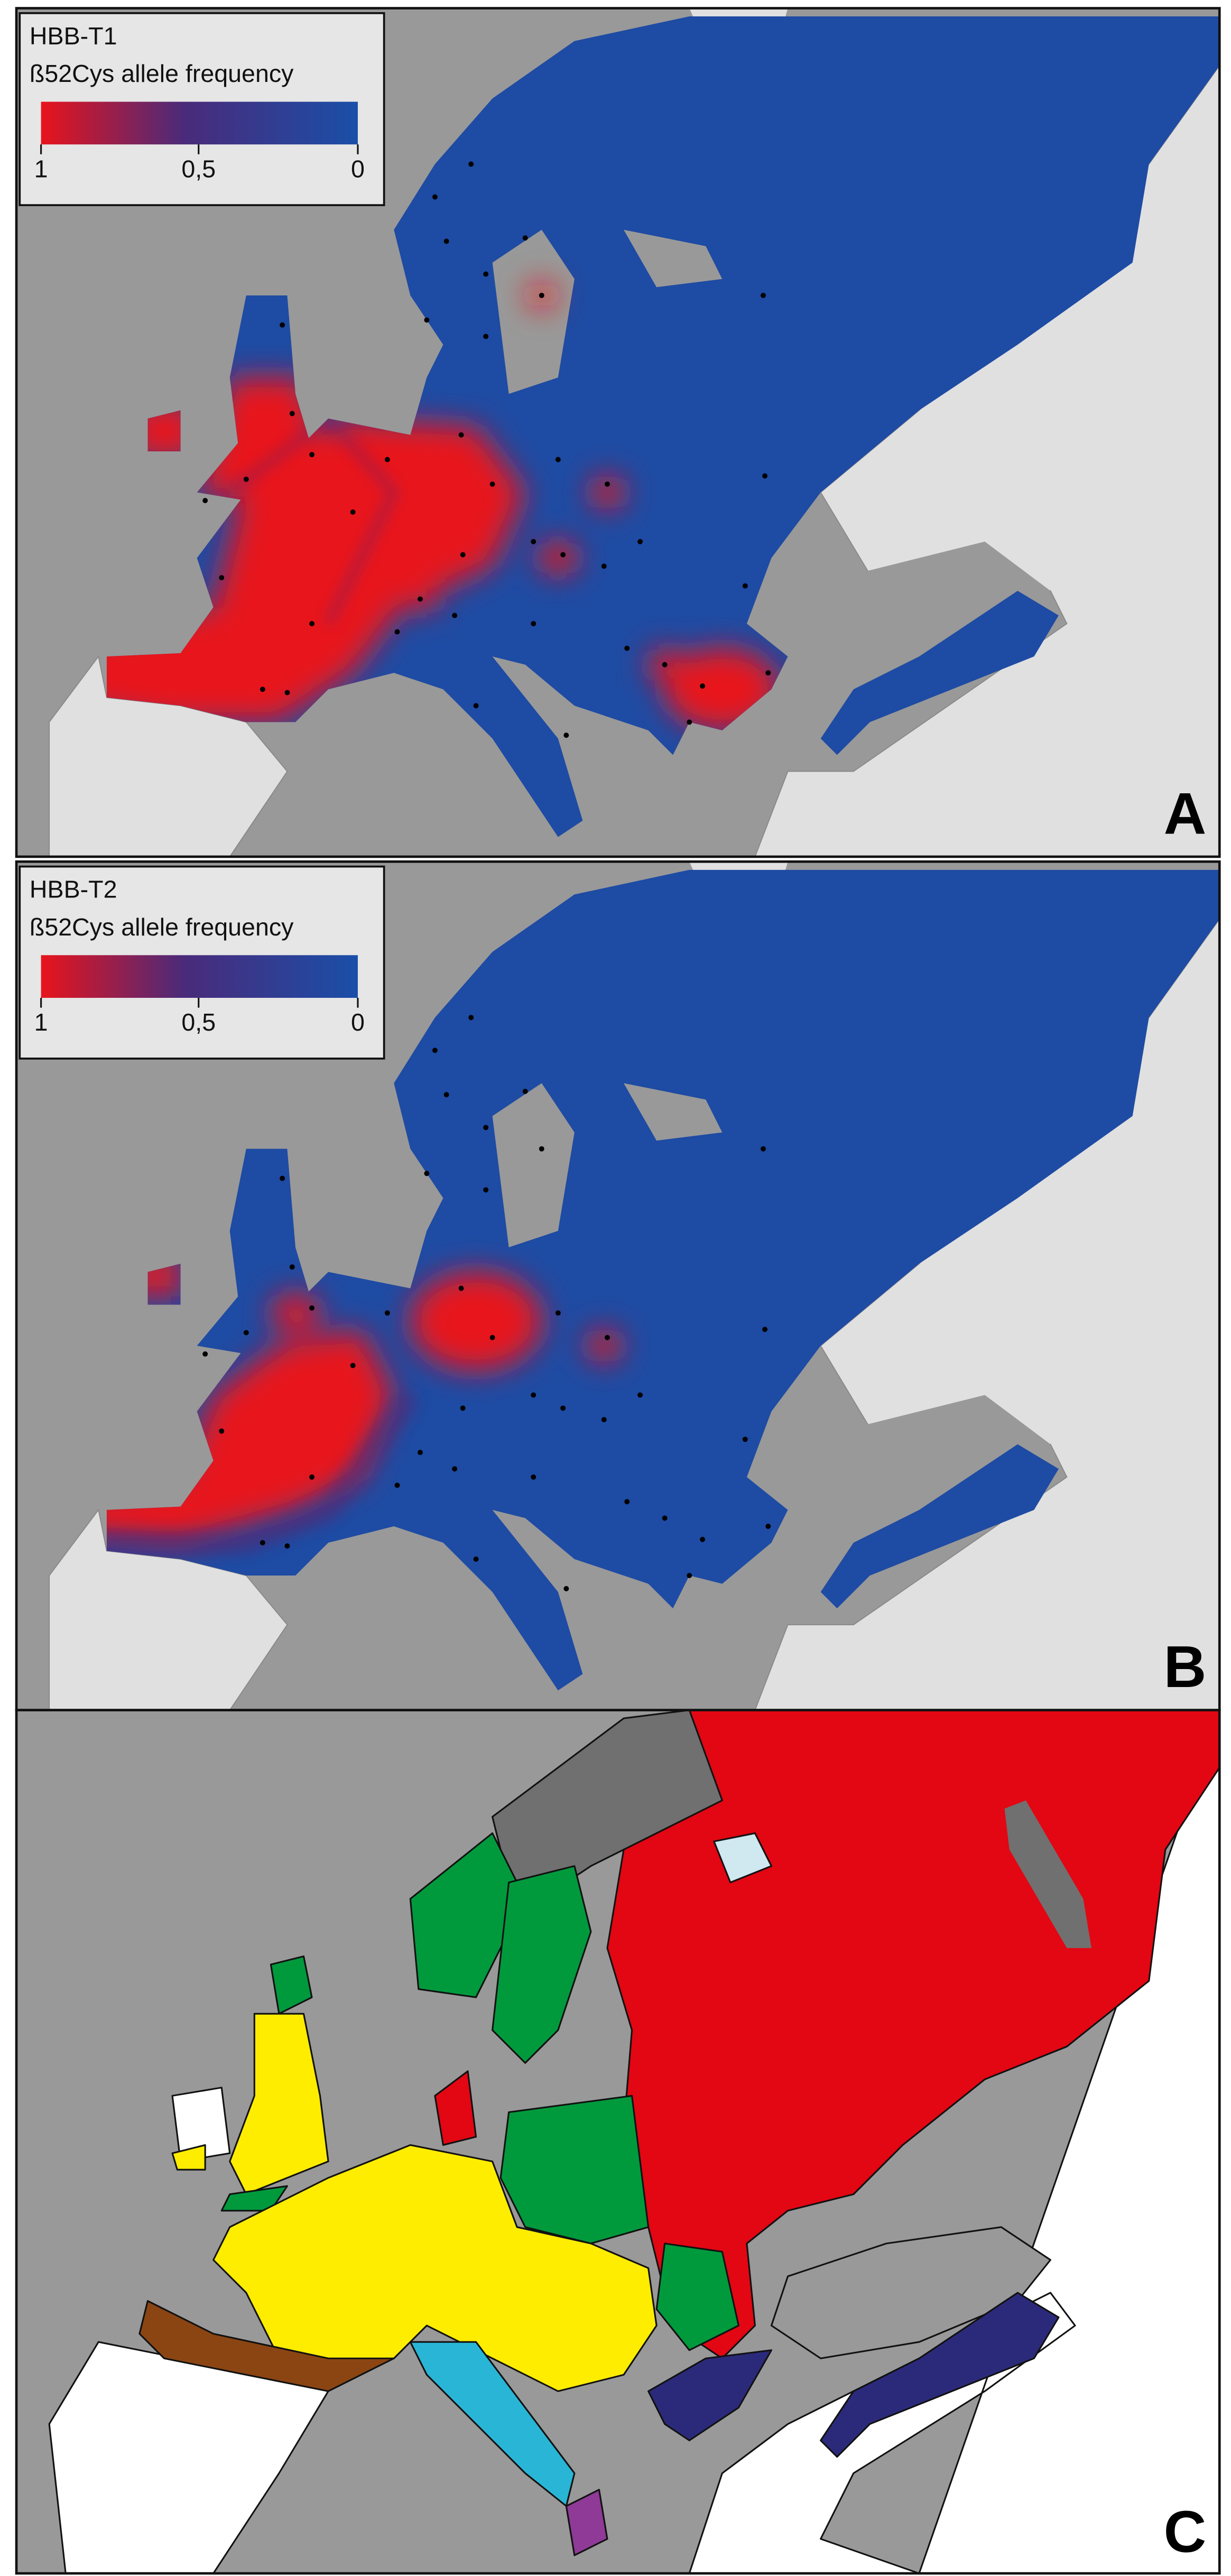 Image resolution: width=1231 pixels, height=2576 pixels. What do you see at coordinates (1185, 2532) in the screenshot?
I see `panel-label: C` at bounding box center [1185, 2532].